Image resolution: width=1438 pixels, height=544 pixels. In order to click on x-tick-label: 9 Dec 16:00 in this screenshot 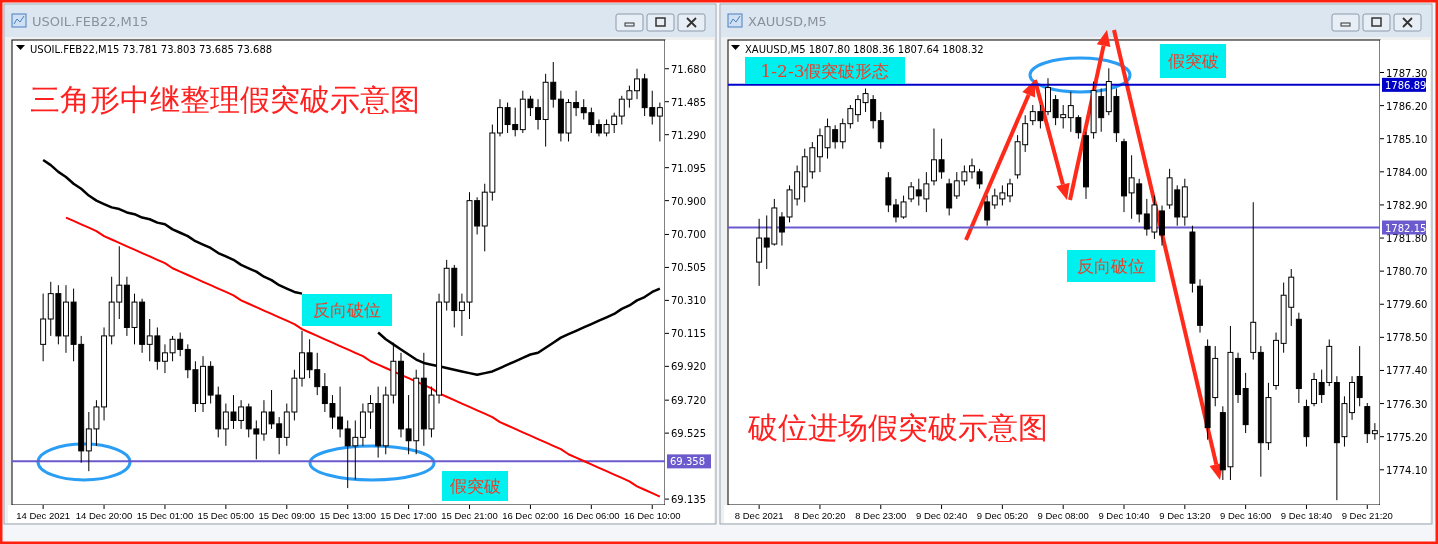, I will do `click(1246, 515)`.